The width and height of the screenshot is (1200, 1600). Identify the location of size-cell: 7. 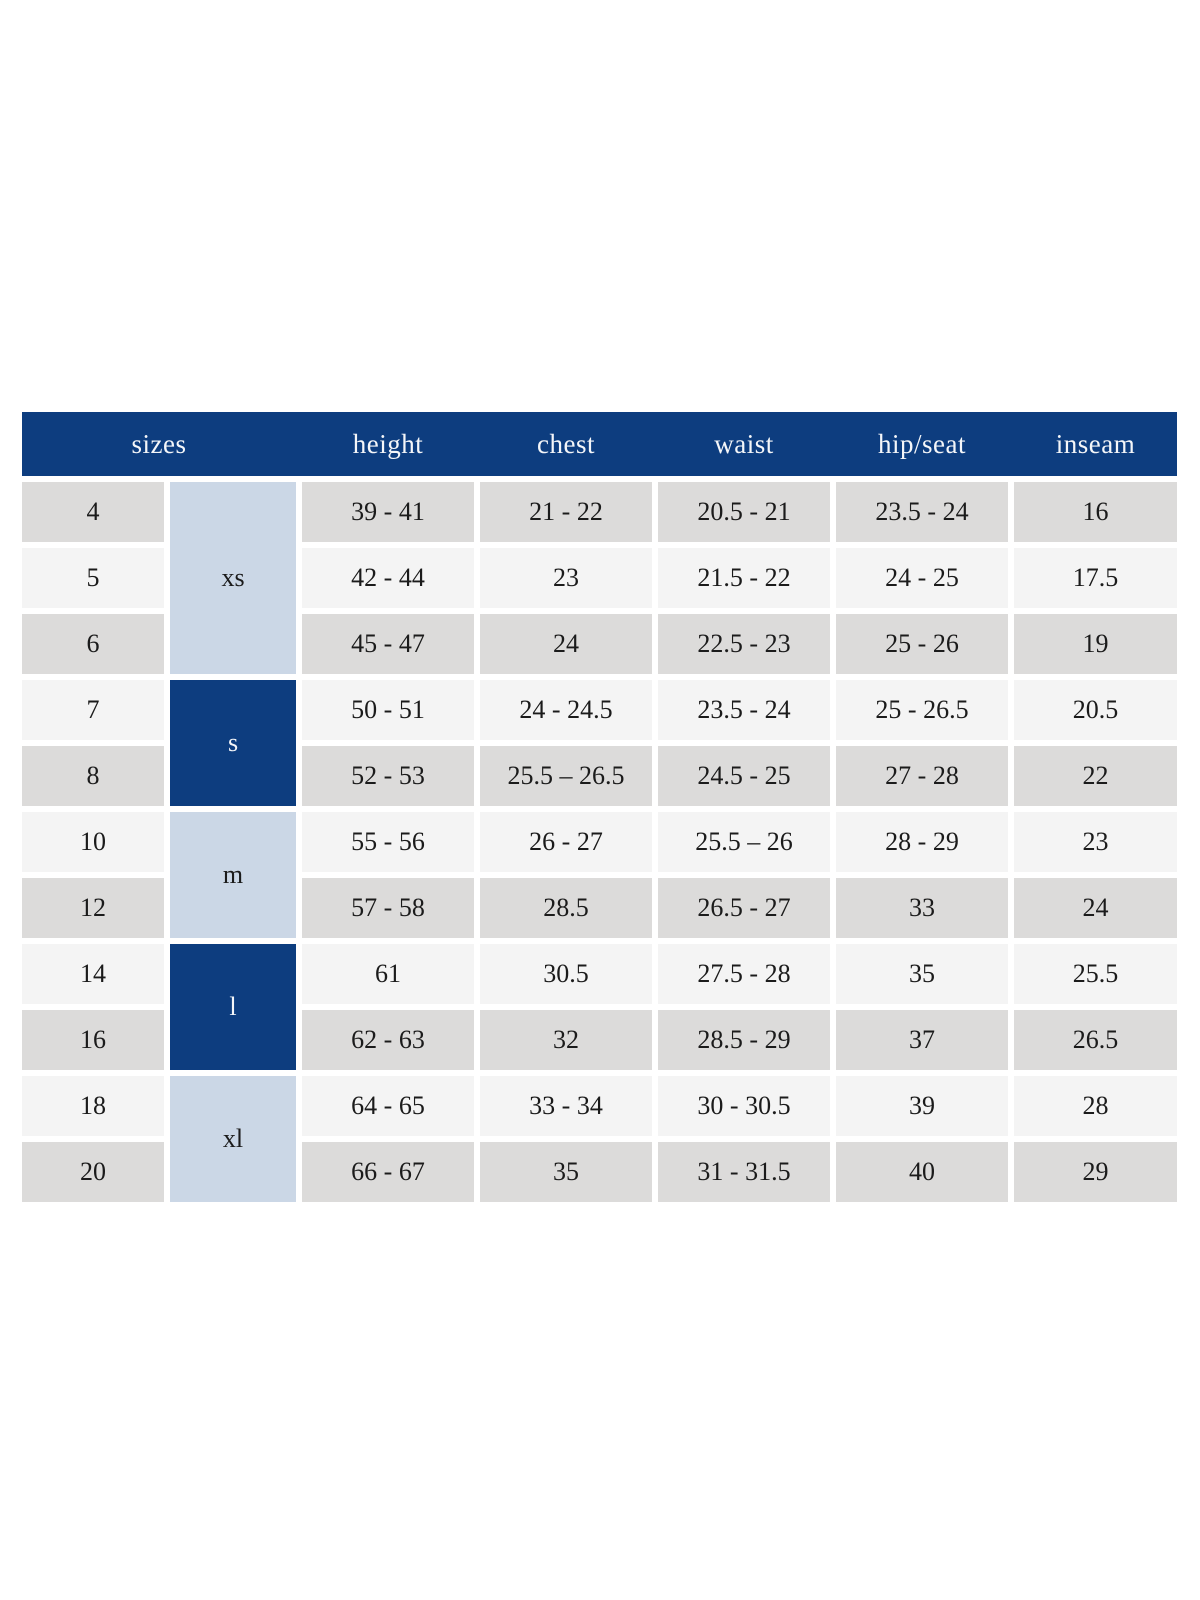
(93, 710).